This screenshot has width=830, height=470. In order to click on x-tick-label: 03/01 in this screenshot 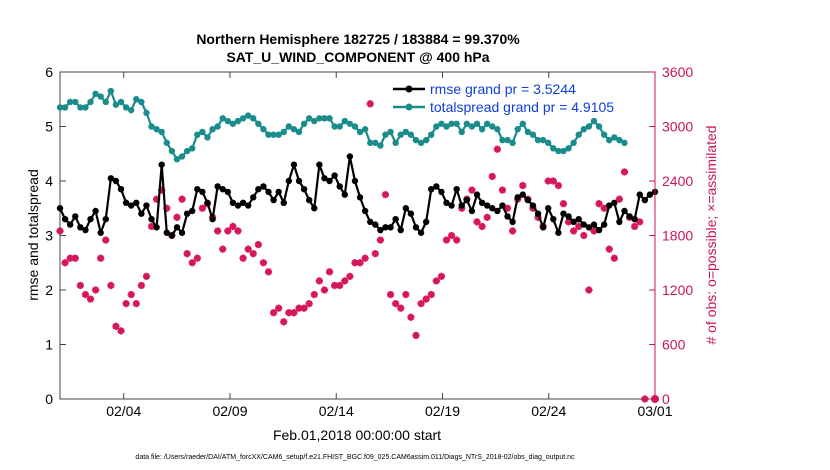, I will do `click(654, 411)`.